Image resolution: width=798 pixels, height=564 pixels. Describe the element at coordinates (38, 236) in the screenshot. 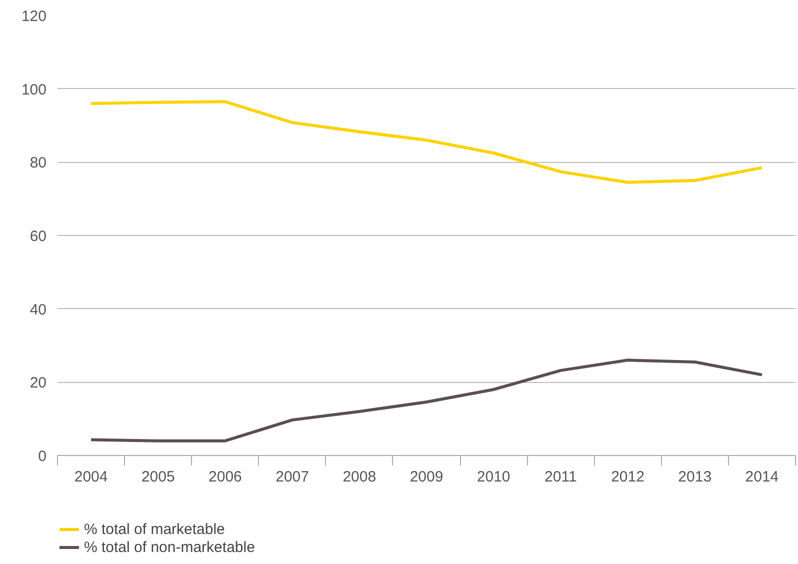

I see `y-tick-label: 60` at that location.